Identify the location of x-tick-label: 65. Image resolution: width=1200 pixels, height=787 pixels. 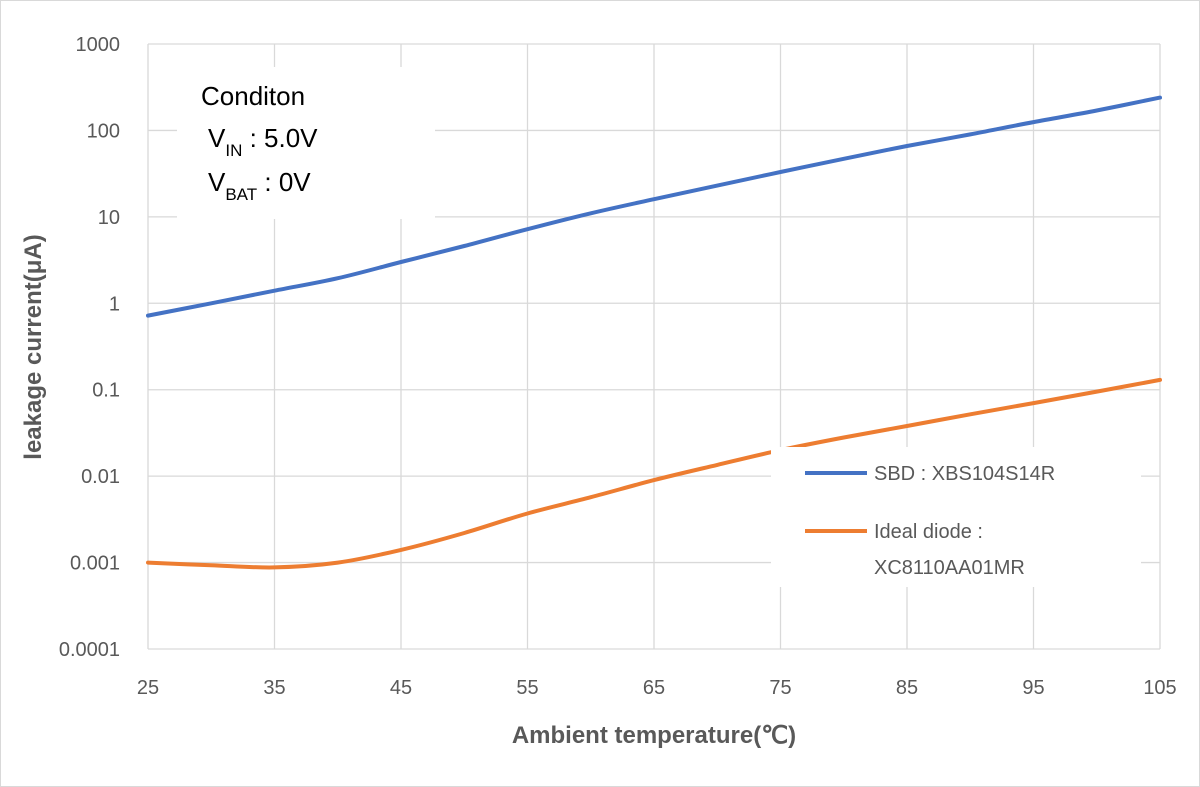
(654, 688).